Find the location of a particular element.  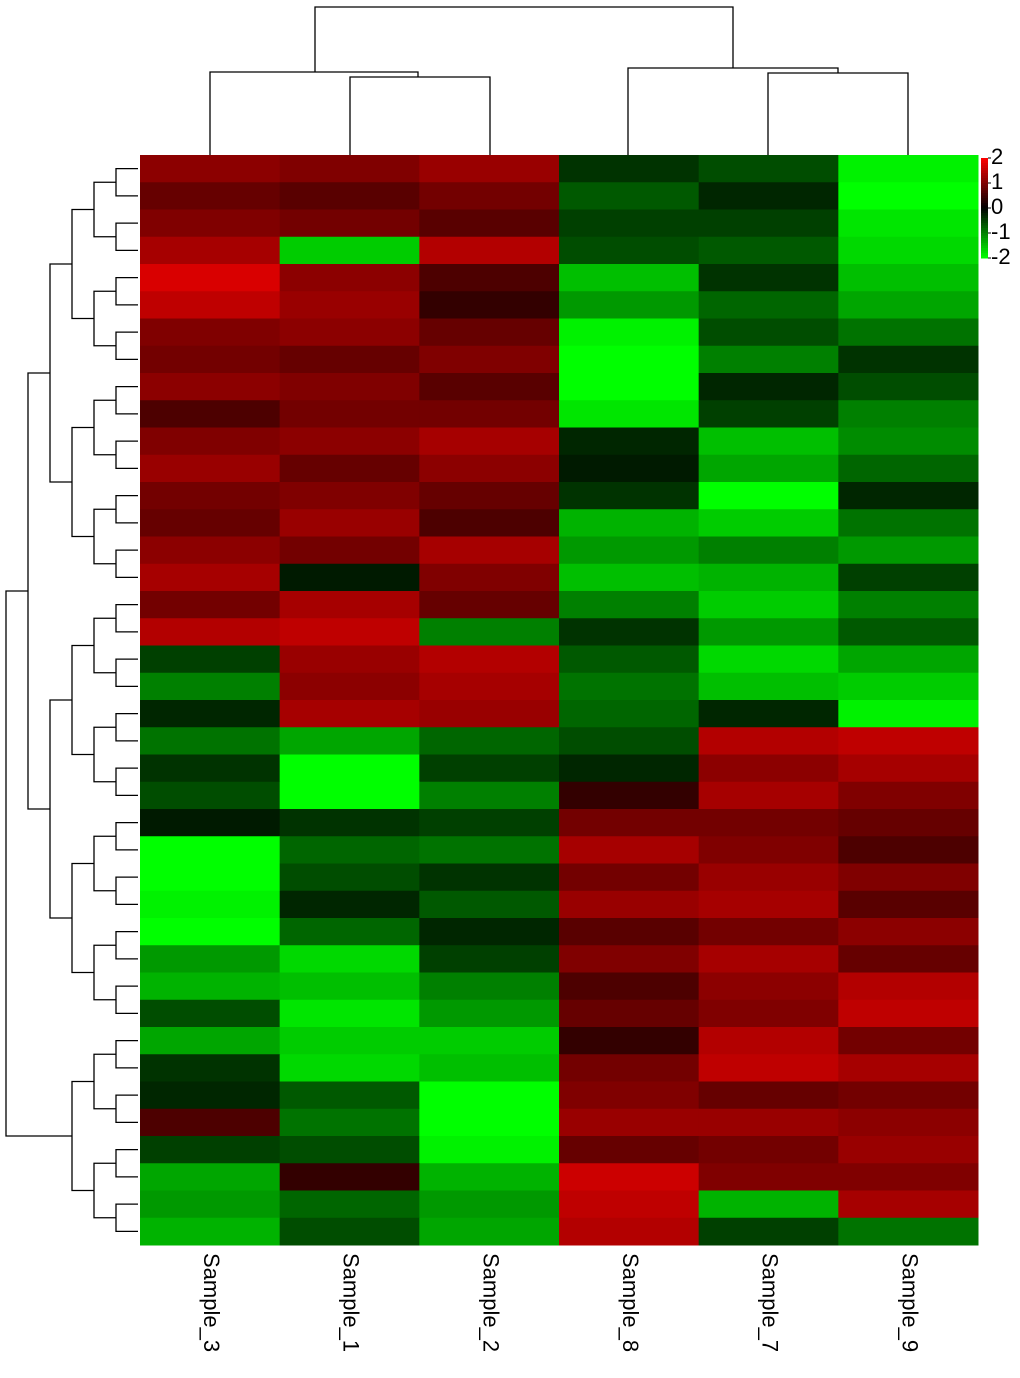

colorbar-tick-label: 2 is located at coordinates (997, 156).